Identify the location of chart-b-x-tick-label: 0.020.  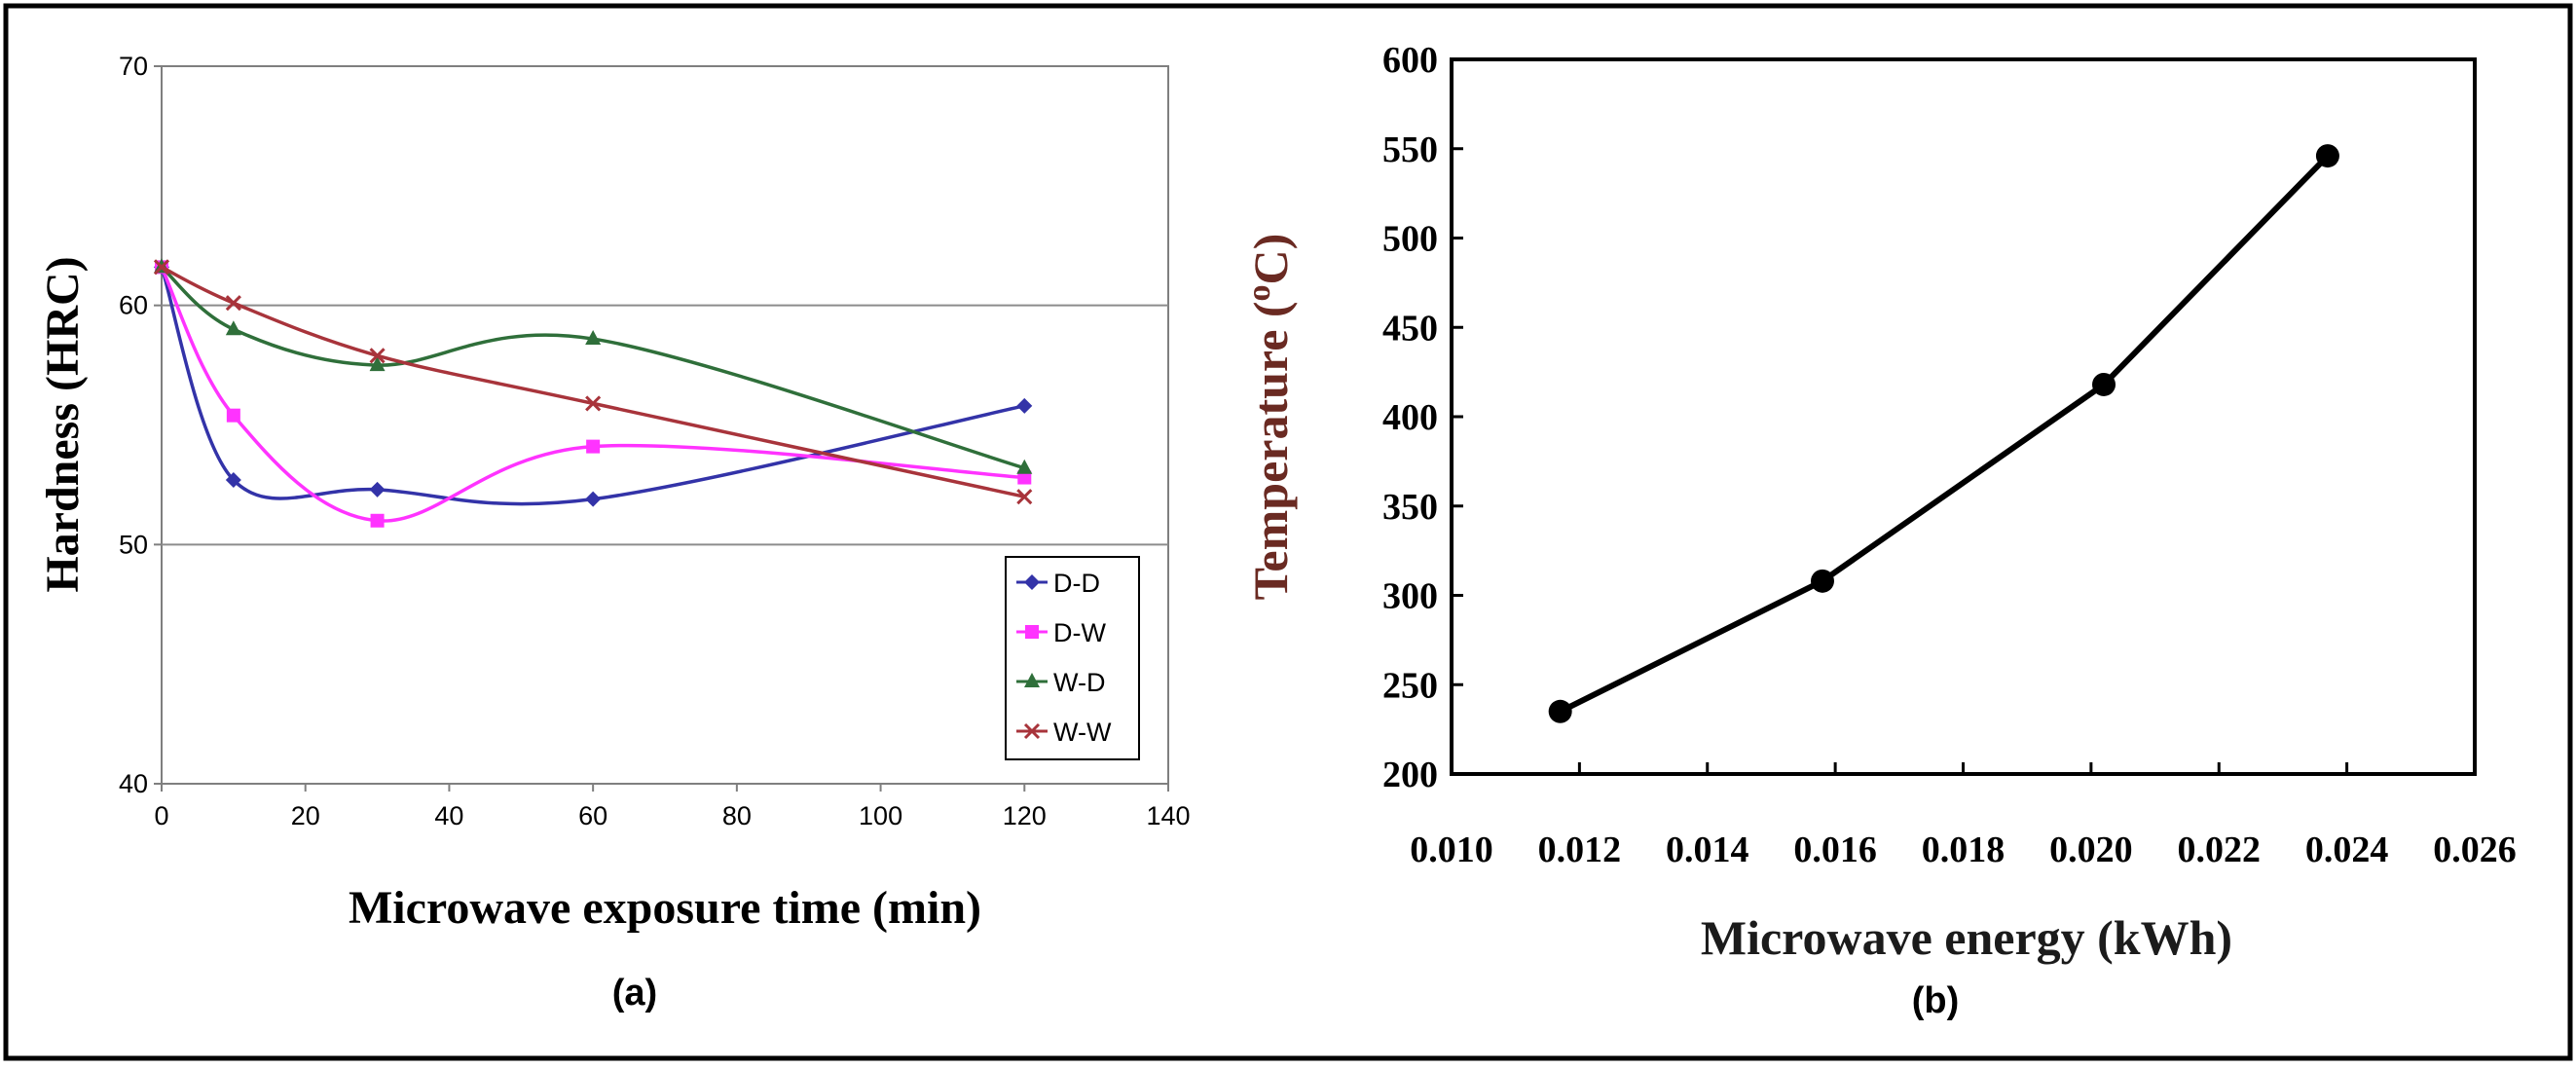
(2091, 849).